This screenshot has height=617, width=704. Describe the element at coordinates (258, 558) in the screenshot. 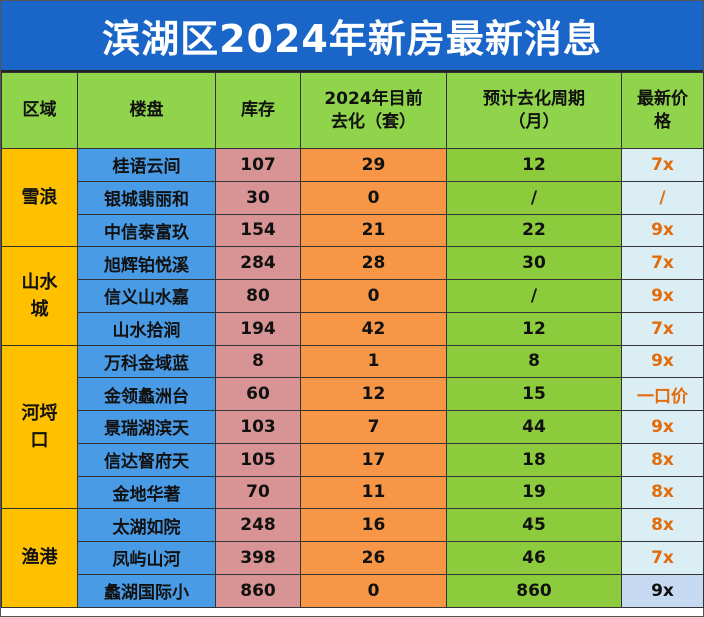

I see `stock-cell: 398` at that location.